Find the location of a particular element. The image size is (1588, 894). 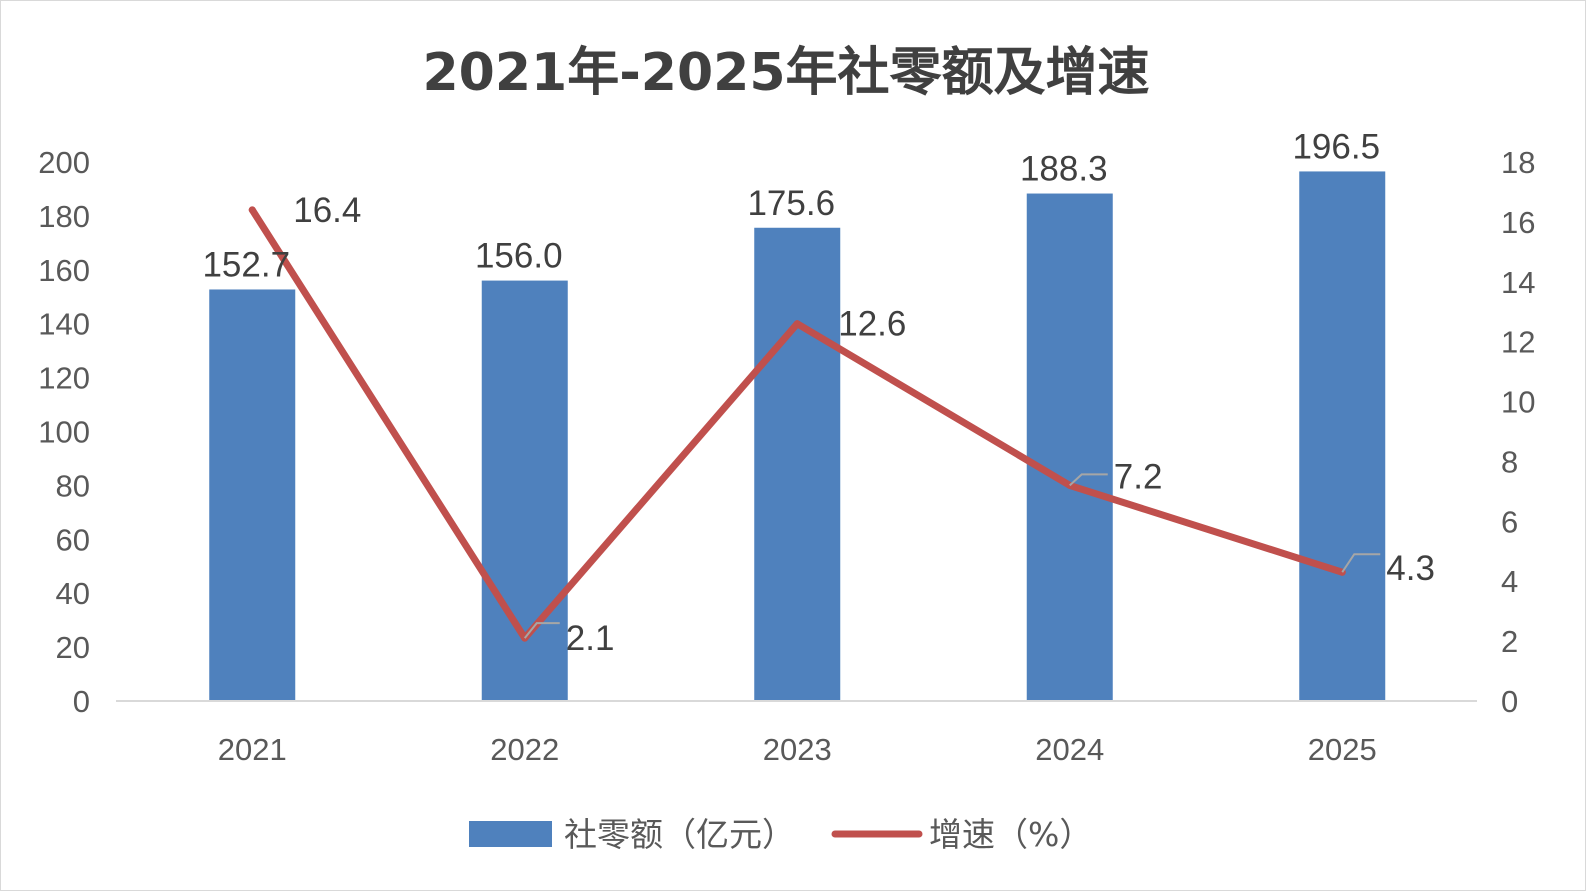

chart-title: 2021年-2025年社零额及增速 is located at coordinates (785, 73).